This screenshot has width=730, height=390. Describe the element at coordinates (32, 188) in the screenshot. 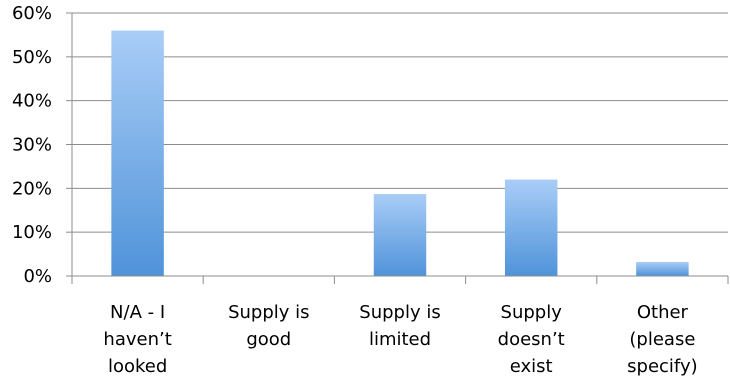

I see `y-tick-label: 20%` at that location.